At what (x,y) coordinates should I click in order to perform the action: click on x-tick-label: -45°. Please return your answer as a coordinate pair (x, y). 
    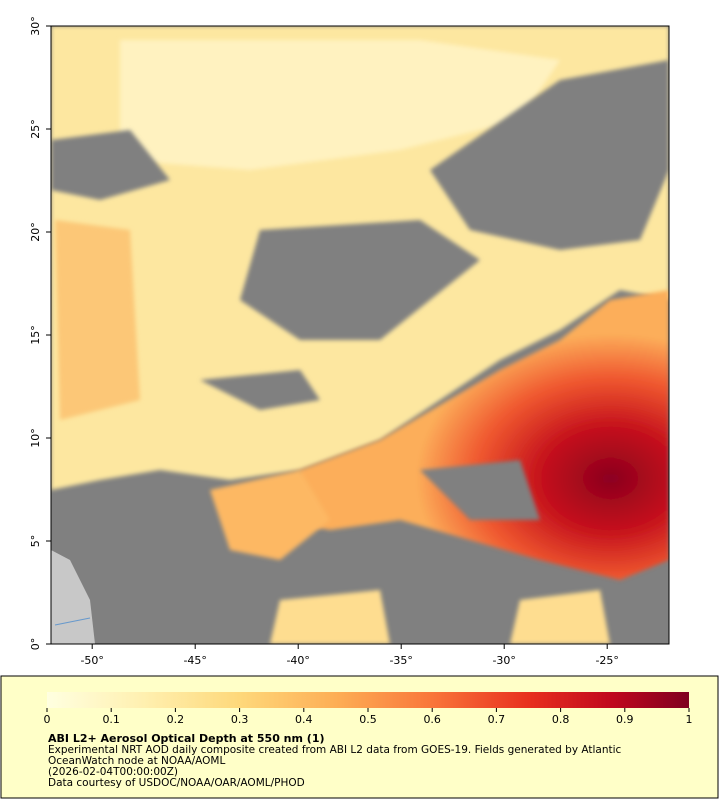
    Looking at the image, I should click on (194, 660).